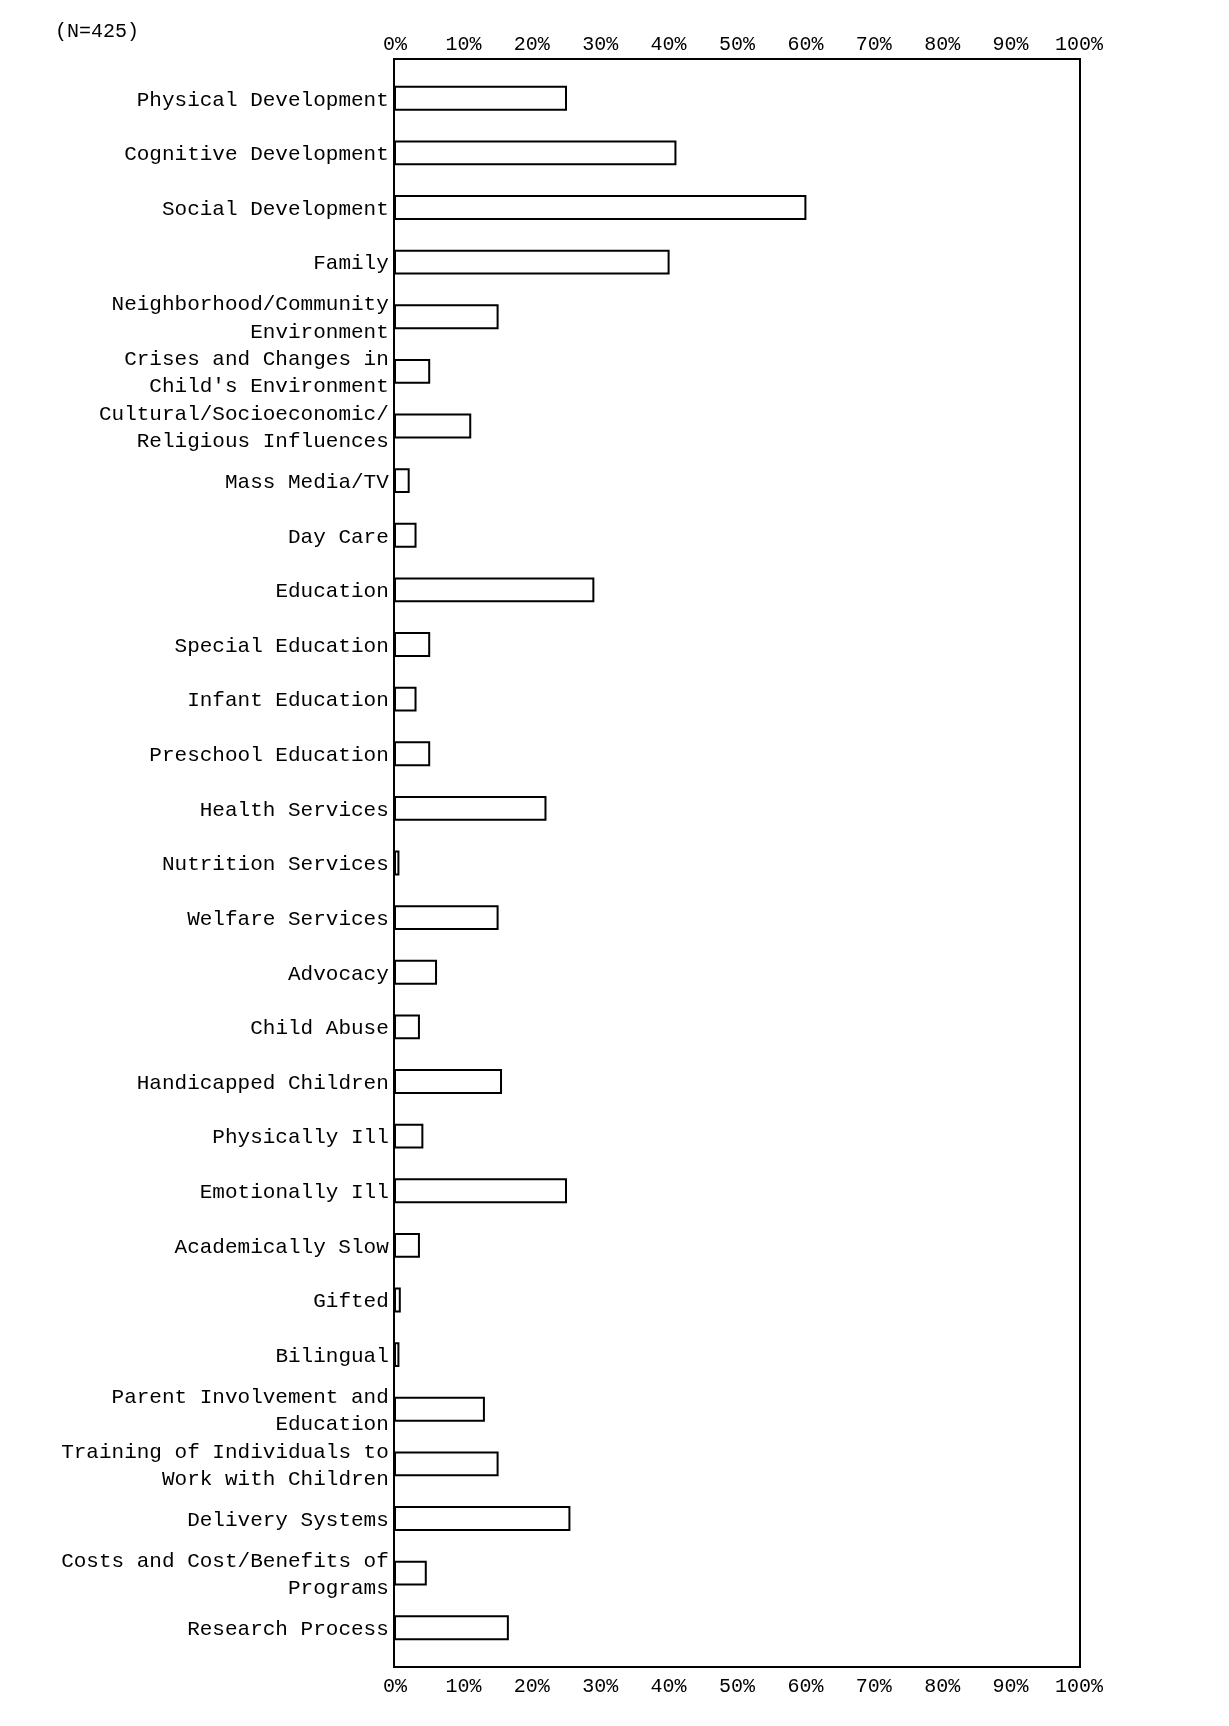 The width and height of the screenshot is (1229, 1726). What do you see at coordinates (294, 1193) in the screenshot?
I see `y-tick-label: Emotionally Ill` at bounding box center [294, 1193].